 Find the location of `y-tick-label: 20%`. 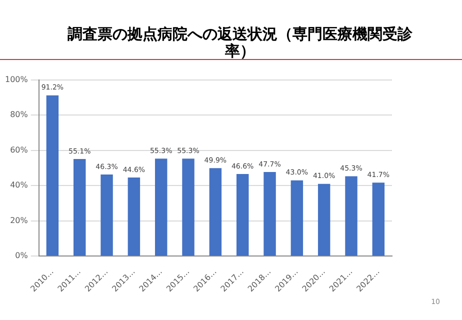

y-tick-label: 20% is located at coordinates (19, 220).